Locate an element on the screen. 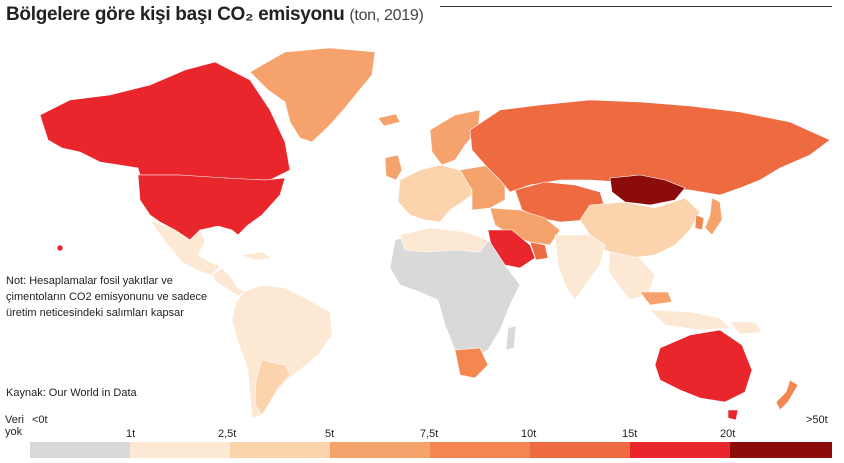 The width and height of the screenshot is (844, 463). region-central-america is located at coordinates (228, 282).